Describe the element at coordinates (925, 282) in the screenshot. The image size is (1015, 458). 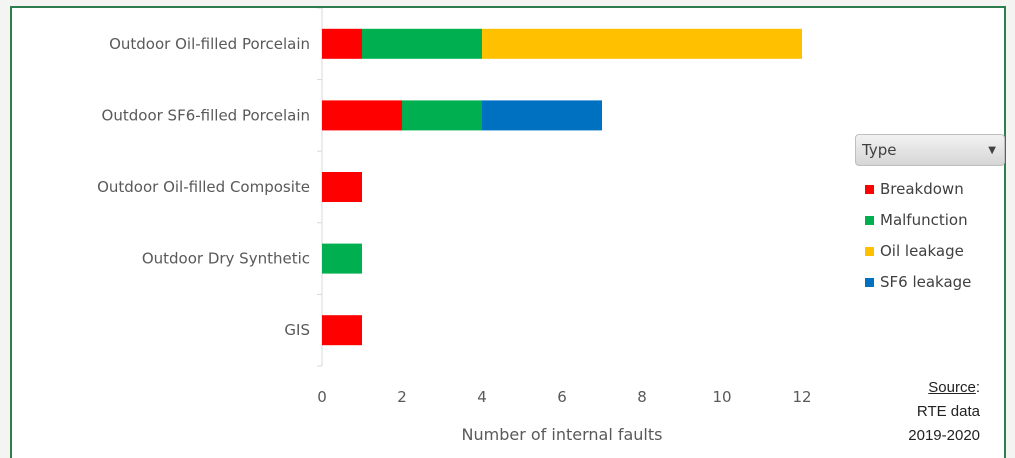
I see `legend-label: SF6 leakage` at that location.